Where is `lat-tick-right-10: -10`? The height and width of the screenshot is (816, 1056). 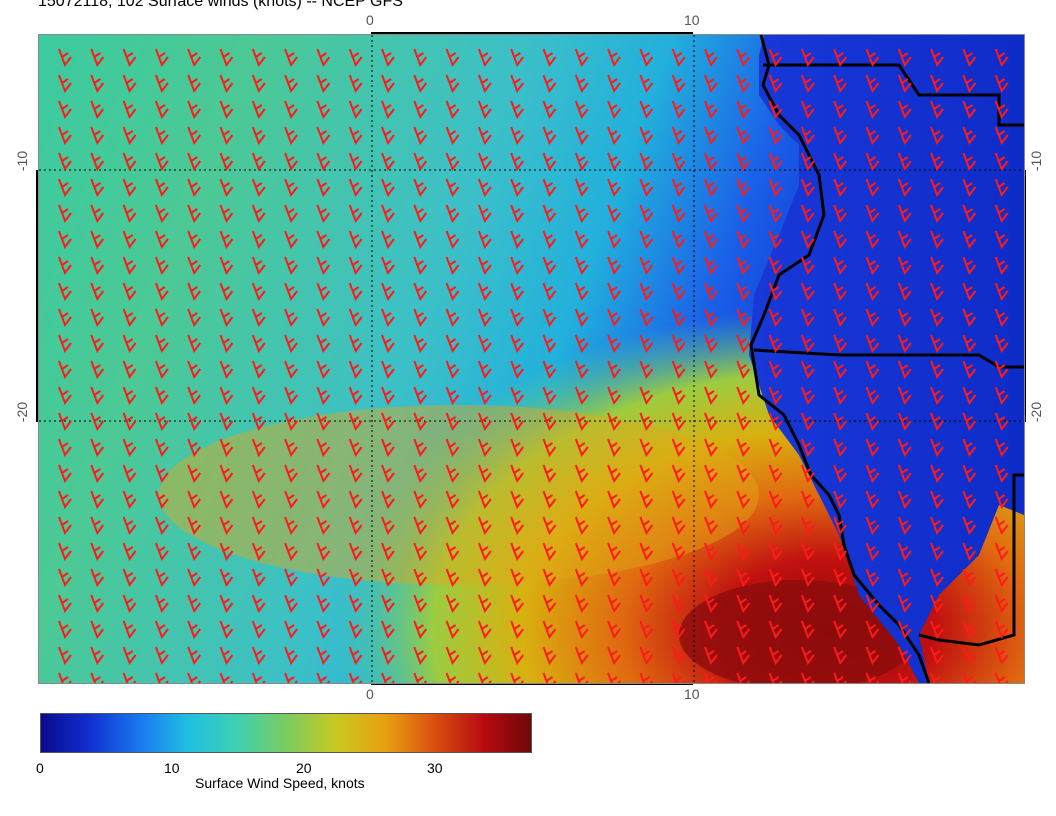 lat-tick-right-10: -10 is located at coordinates (1036, 161).